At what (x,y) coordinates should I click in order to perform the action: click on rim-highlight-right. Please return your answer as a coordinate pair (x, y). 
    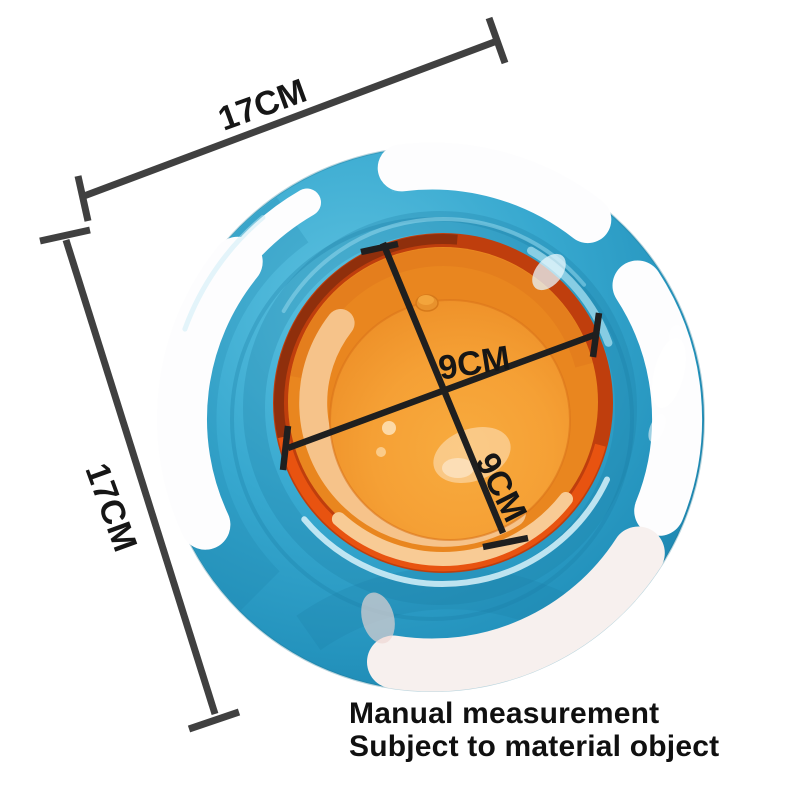
    Looking at the image, I should click on (570, 296).